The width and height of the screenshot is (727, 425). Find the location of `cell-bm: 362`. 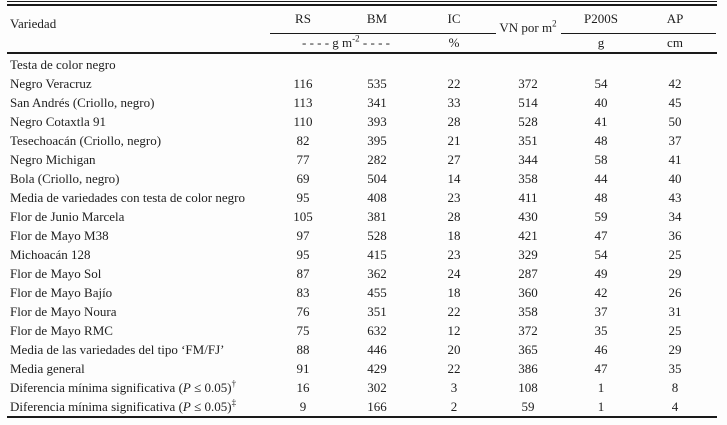

cell-bm: 362 is located at coordinates (377, 273).